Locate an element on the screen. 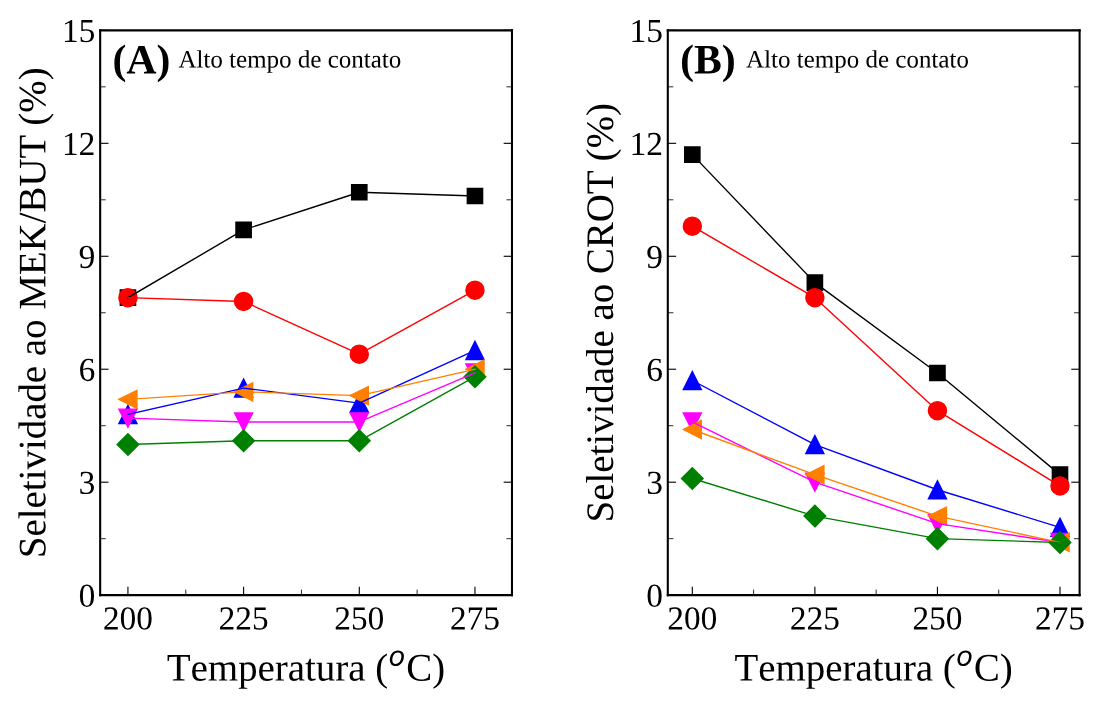 This screenshot has height=706, width=1113. chart-title: (A) is located at coordinates (141, 63).